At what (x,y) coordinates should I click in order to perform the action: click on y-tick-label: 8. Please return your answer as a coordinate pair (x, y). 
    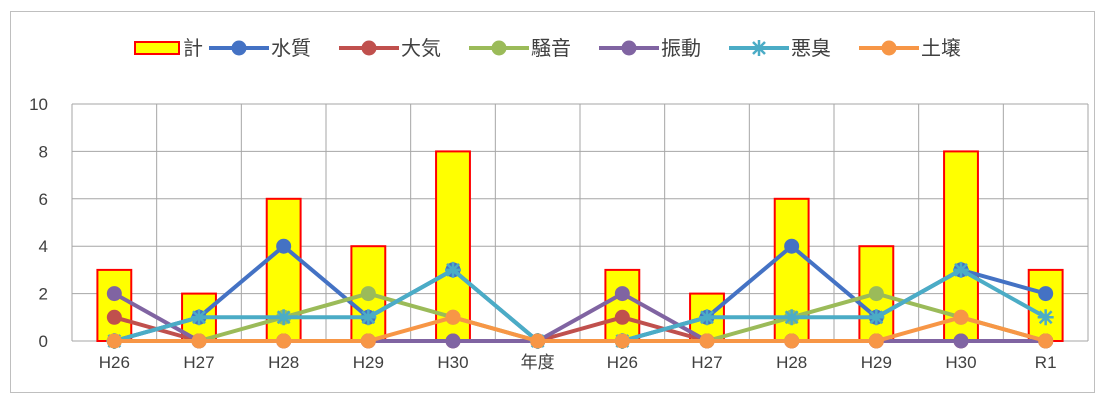
    Looking at the image, I should click on (43, 151).